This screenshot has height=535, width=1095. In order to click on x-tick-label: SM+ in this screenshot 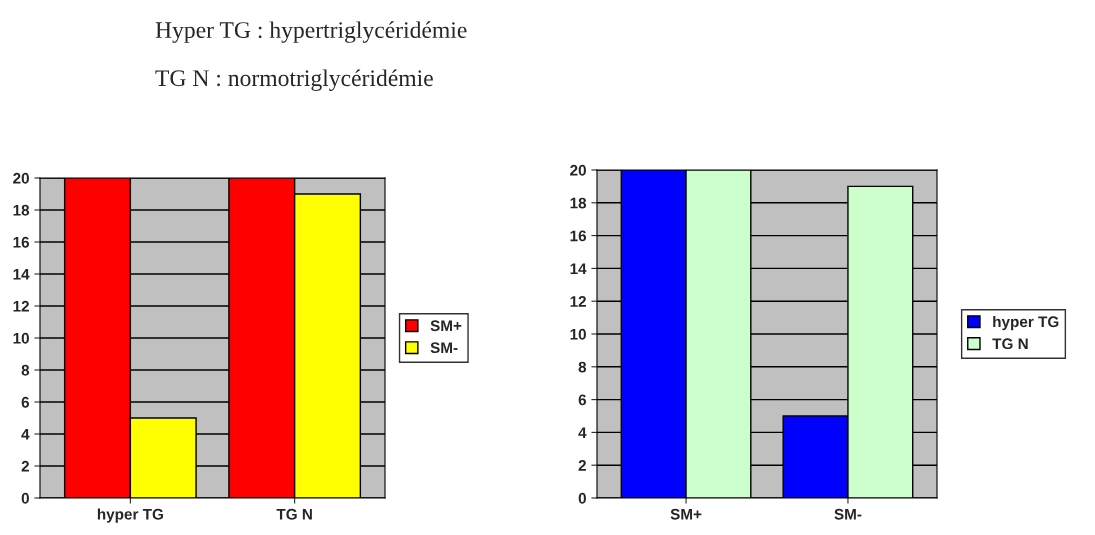, I will do `click(686, 514)`.